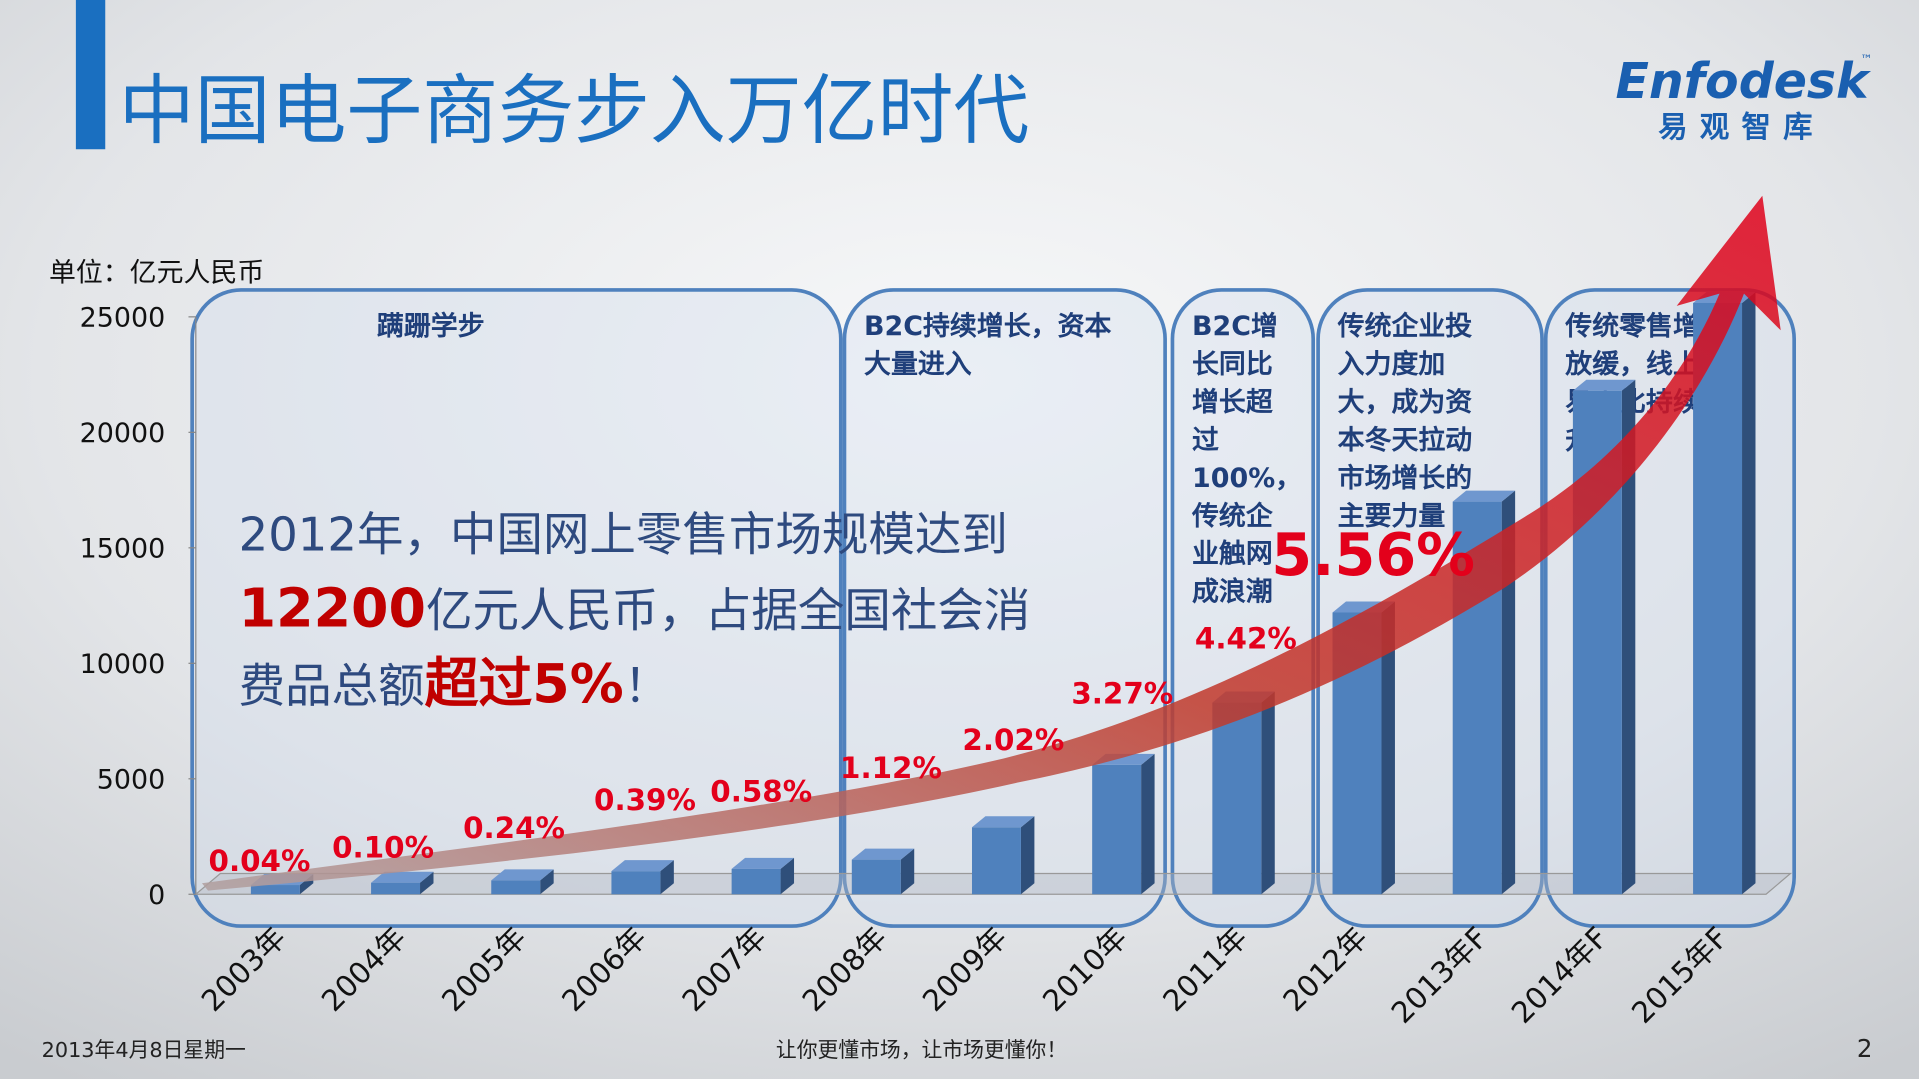 This screenshot has height=1083, width=1919. I want to click on share-label: 0.24%, so click(514, 828).